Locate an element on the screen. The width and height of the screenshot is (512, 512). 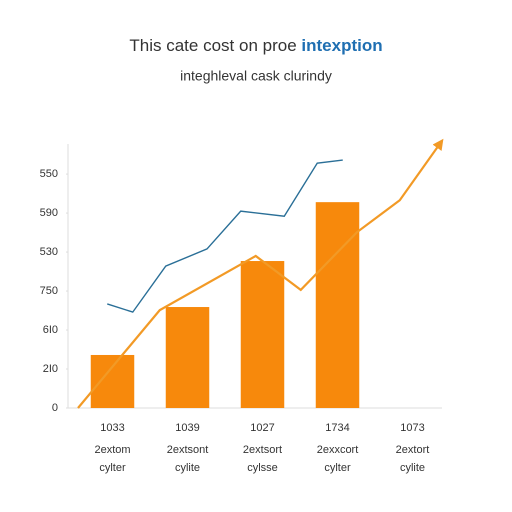
title-highlight: intexption is located at coordinates (341, 45).